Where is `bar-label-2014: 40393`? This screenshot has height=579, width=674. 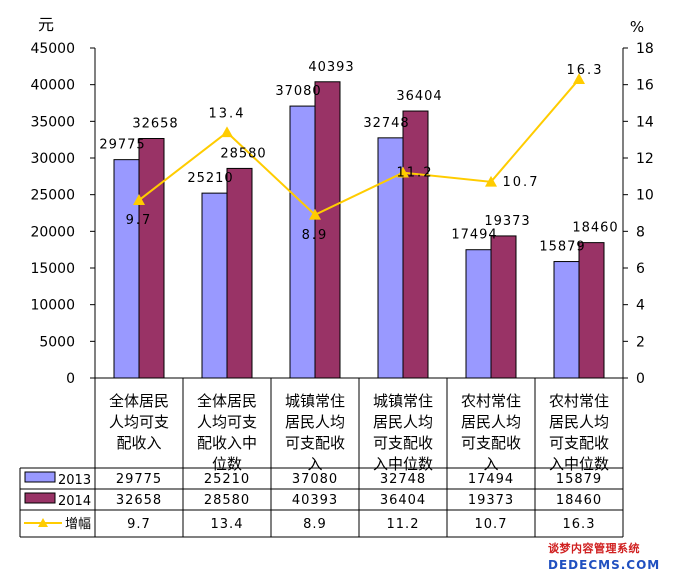 bar-label-2014: 40393 is located at coordinates (331, 67).